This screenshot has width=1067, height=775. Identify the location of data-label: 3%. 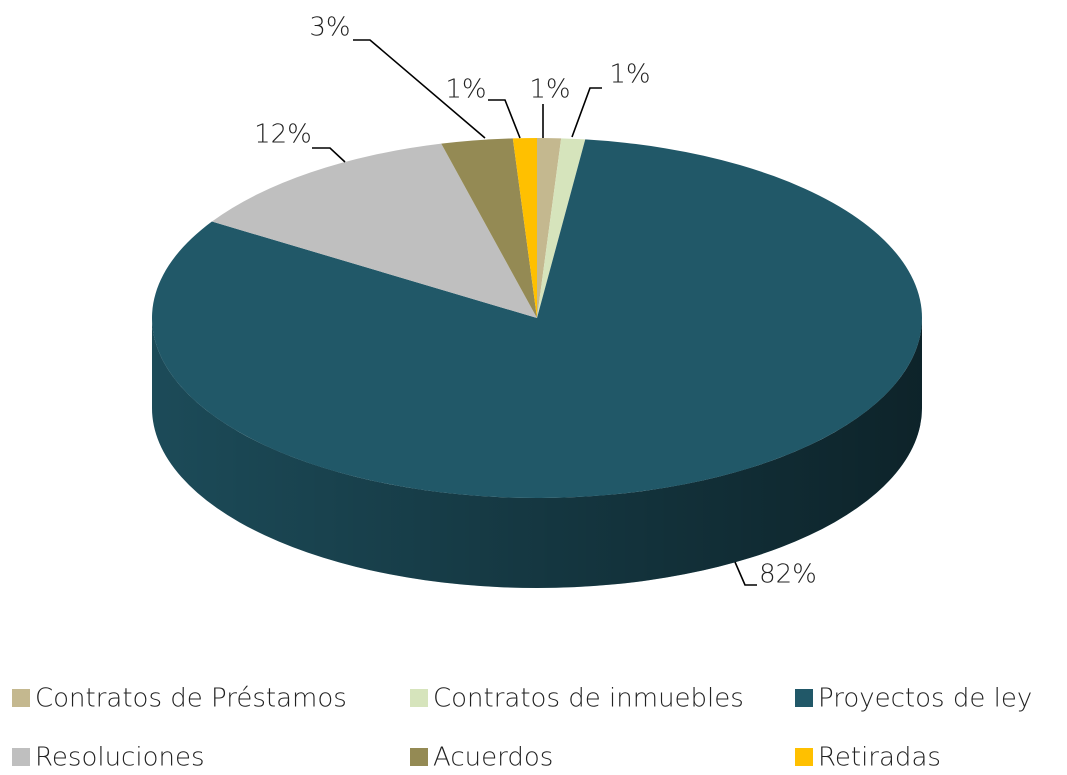
(329, 28).